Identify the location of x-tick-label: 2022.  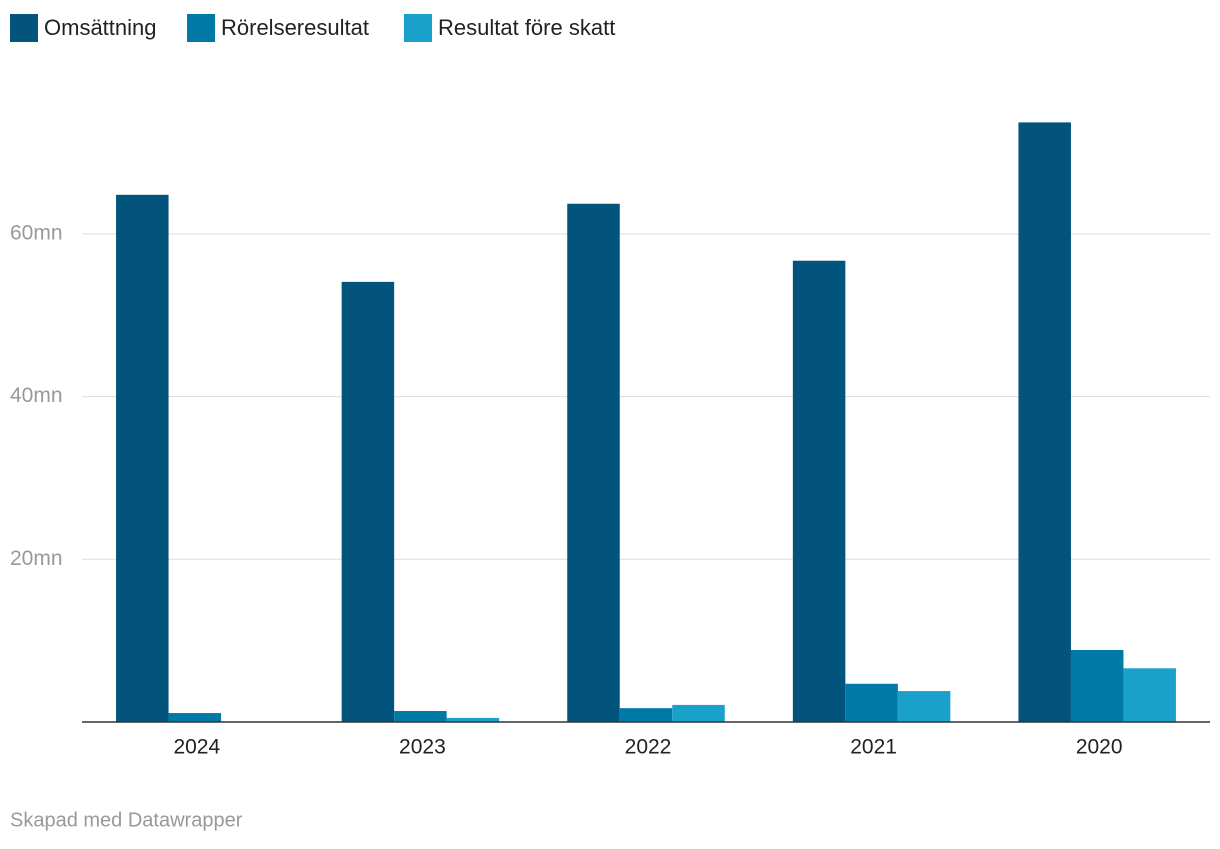
(648, 747).